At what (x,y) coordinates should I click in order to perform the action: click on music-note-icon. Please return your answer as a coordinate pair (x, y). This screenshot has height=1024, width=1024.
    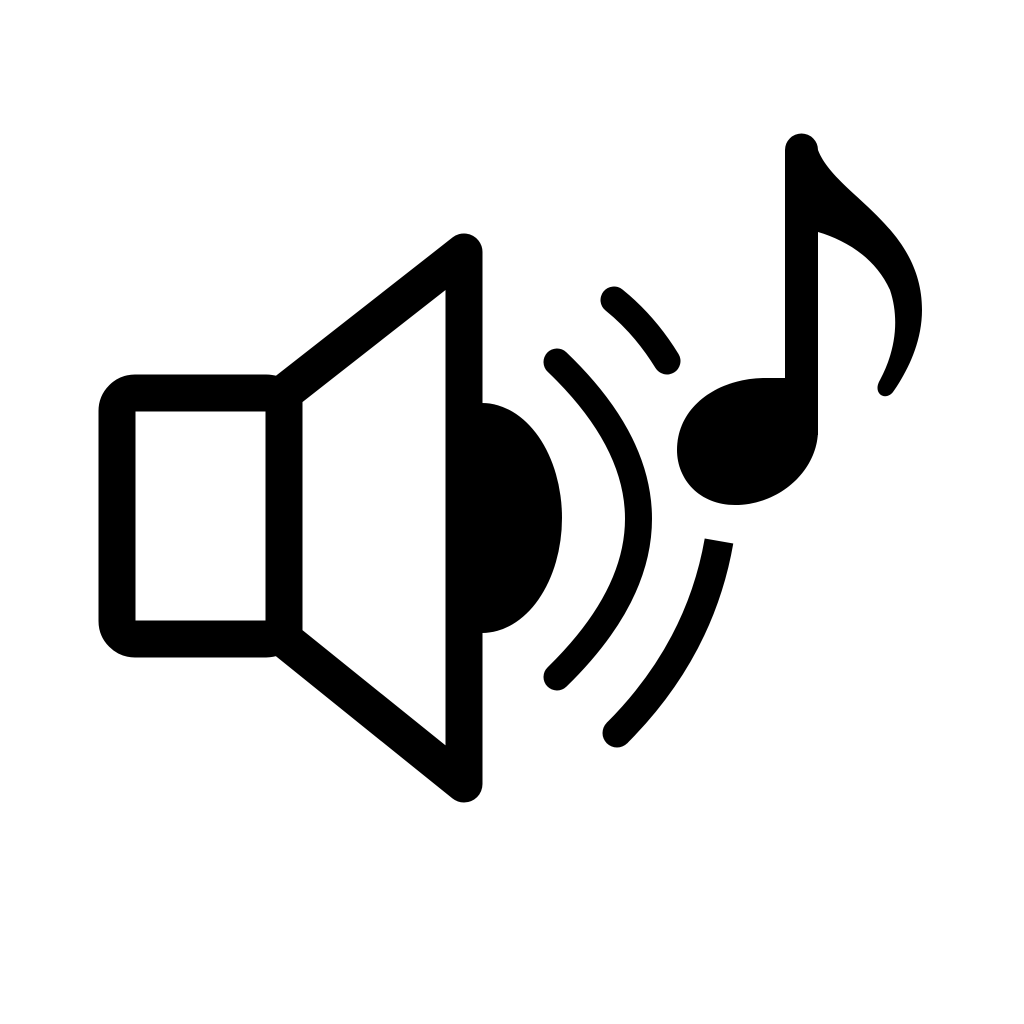
    Looking at the image, I should click on (799, 319).